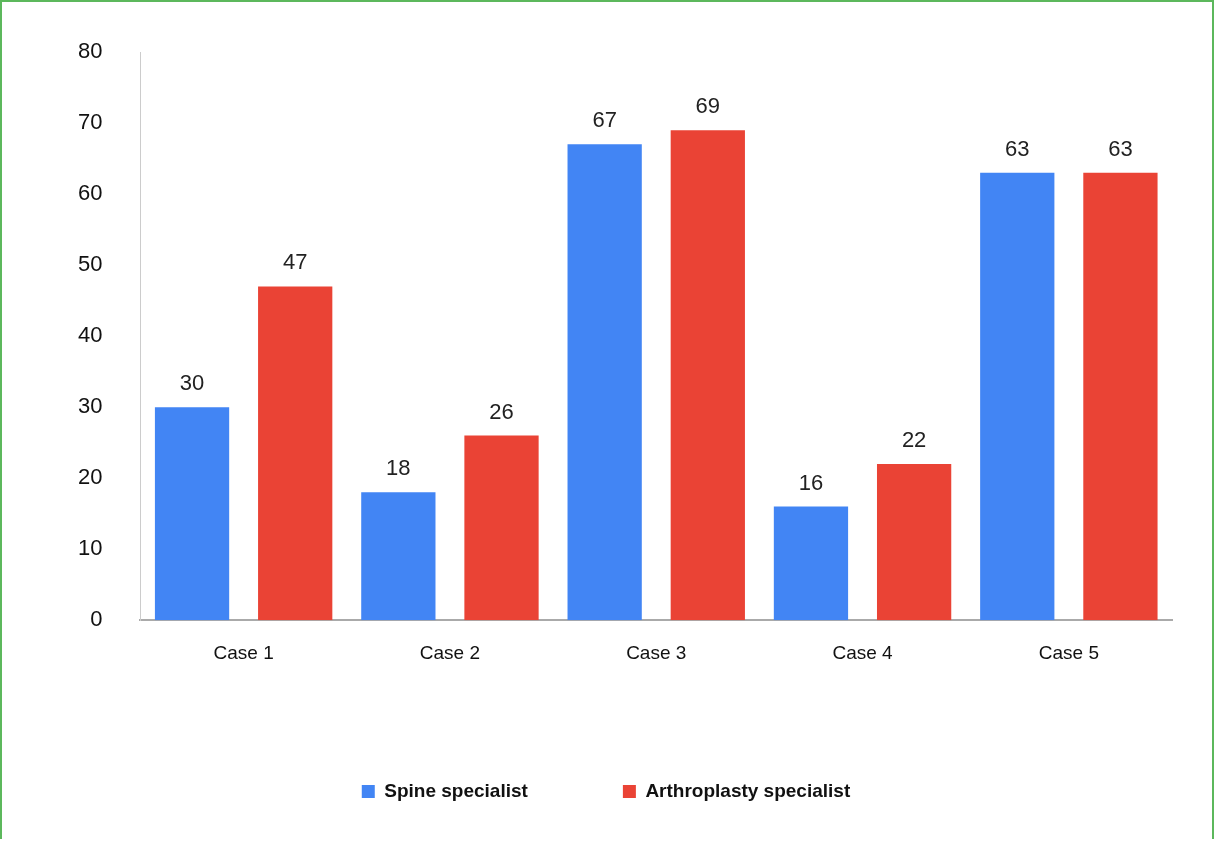 The width and height of the screenshot is (1214, 841). Describe the element at coordinates (192, 383) in the screenshot. I see `data-label: 30` at that location.